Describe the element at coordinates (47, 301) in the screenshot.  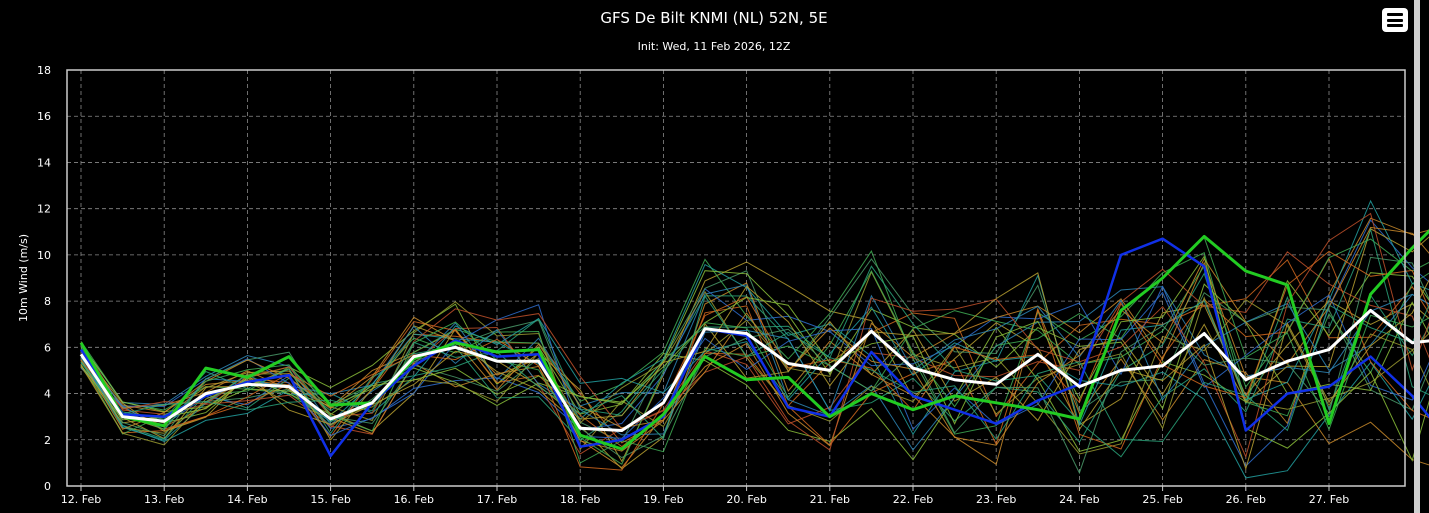
I see `y-tick-label: 8` at that location.